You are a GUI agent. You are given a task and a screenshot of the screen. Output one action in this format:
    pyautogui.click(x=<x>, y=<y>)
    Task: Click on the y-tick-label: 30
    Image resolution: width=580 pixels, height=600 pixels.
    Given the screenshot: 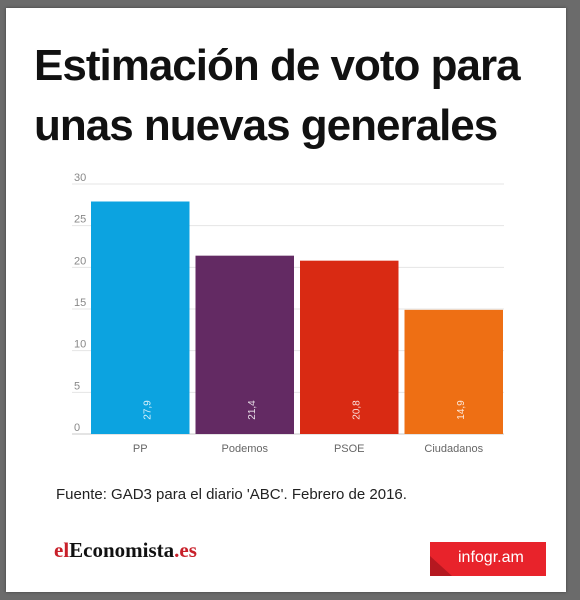 What is the action you would take?
    pyautogui.click(x=80, y=178)
    